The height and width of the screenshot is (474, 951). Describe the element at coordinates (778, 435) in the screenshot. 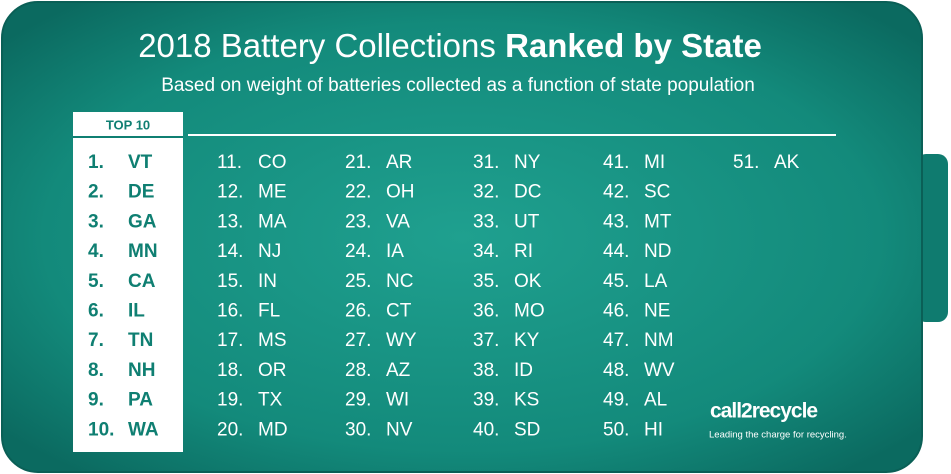

I see `logo-tagline: Leading the charge for recycling.` at that location.